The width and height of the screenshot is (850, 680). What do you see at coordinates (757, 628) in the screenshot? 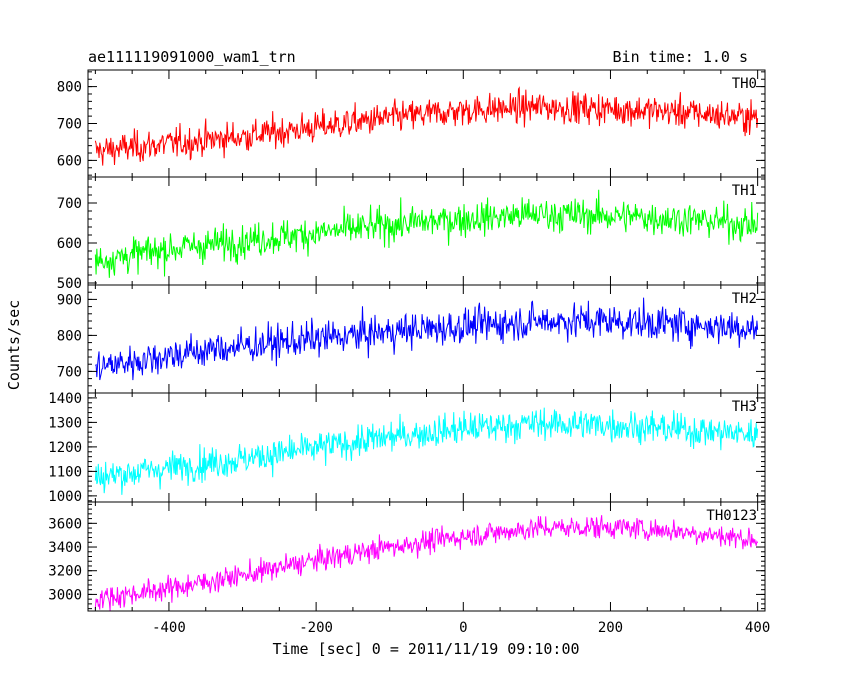
I see `x-tick-label: 400` at bounding box center [757, 628].